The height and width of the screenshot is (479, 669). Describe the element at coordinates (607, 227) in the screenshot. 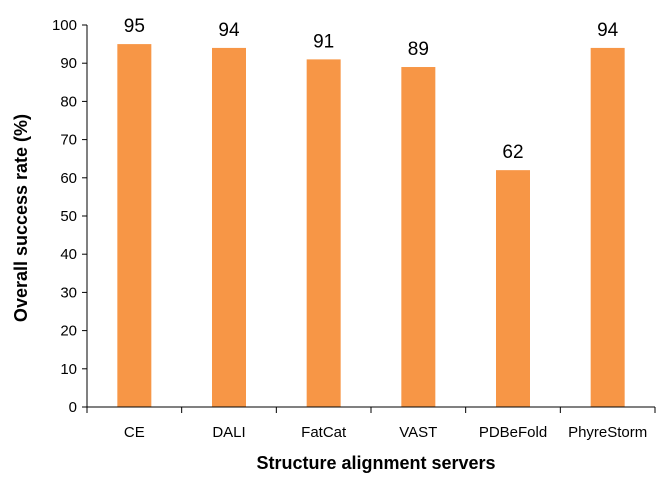

I see `bar-phyrestorm` at that location.